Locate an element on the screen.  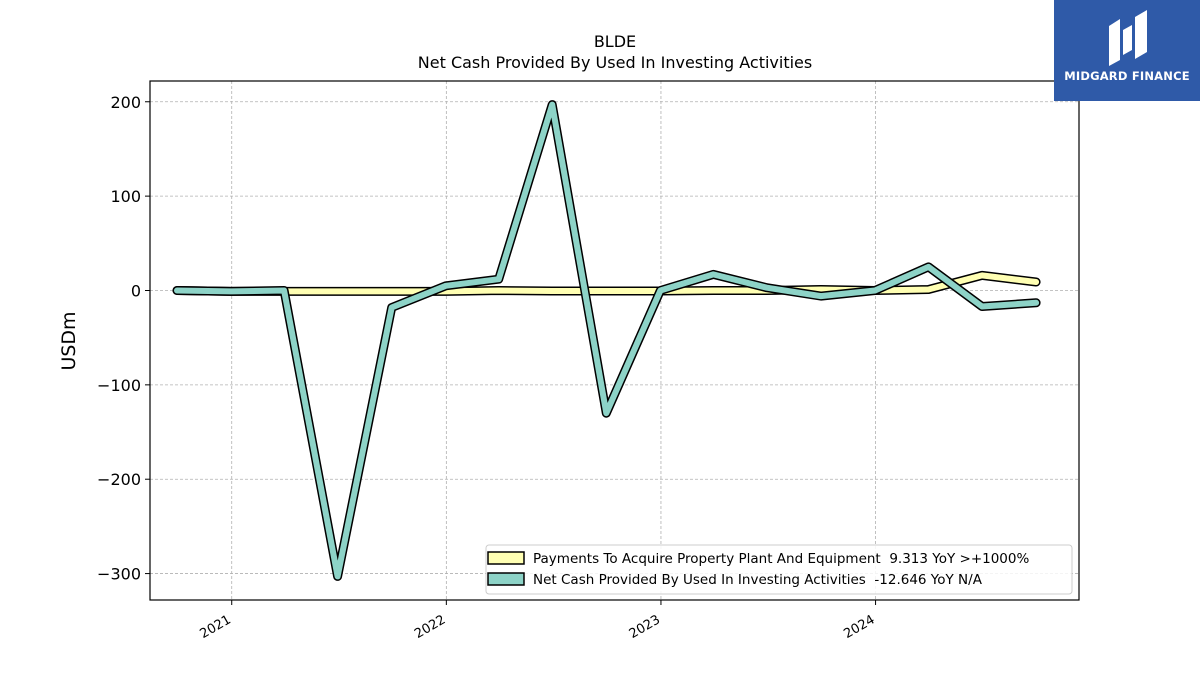
brand-name: MIDGARD FINANCE is located at coordinates (1127, 76).